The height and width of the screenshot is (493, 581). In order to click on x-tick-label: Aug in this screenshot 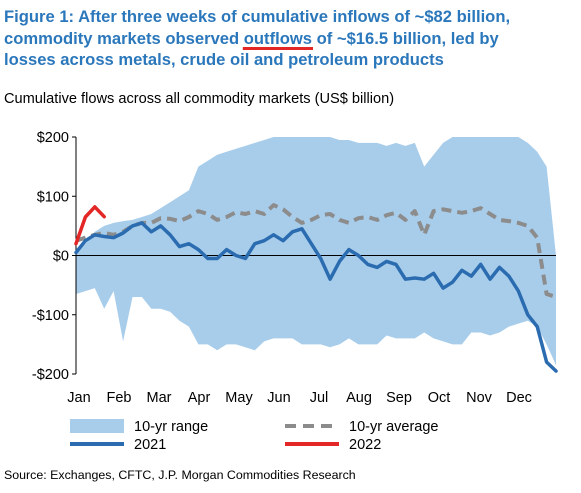, I will do `click(359, 398)`.